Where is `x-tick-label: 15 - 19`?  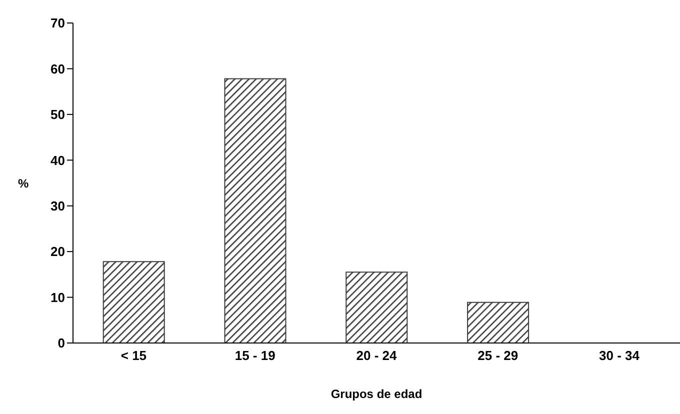 x-tick-label: 15 - 19 is located at coordinates (255, 356).